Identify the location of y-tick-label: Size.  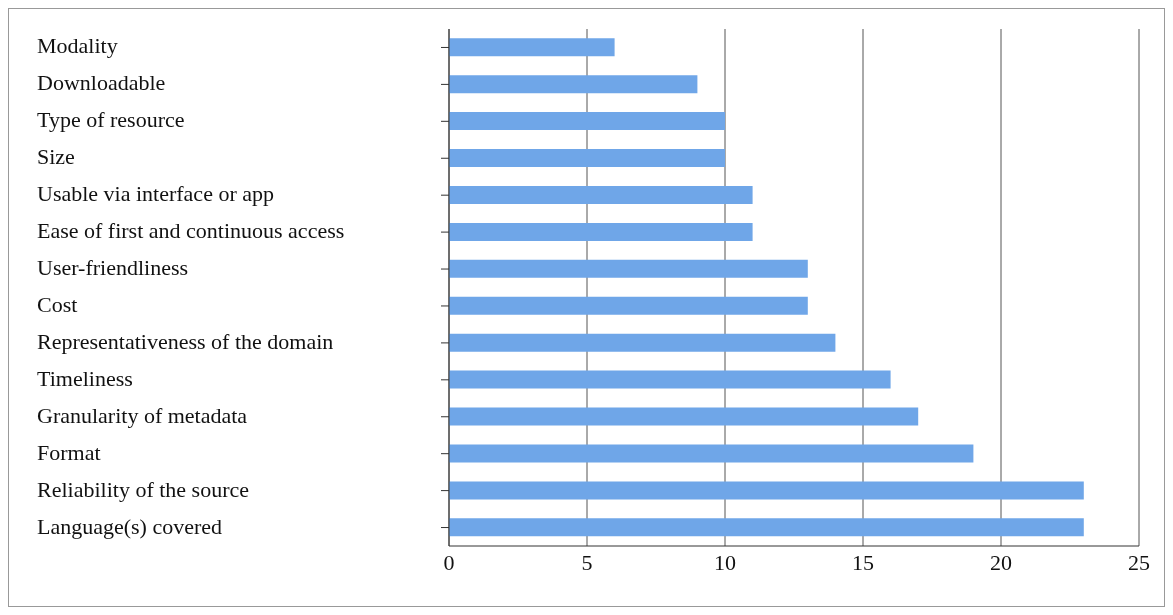
(56, 157).